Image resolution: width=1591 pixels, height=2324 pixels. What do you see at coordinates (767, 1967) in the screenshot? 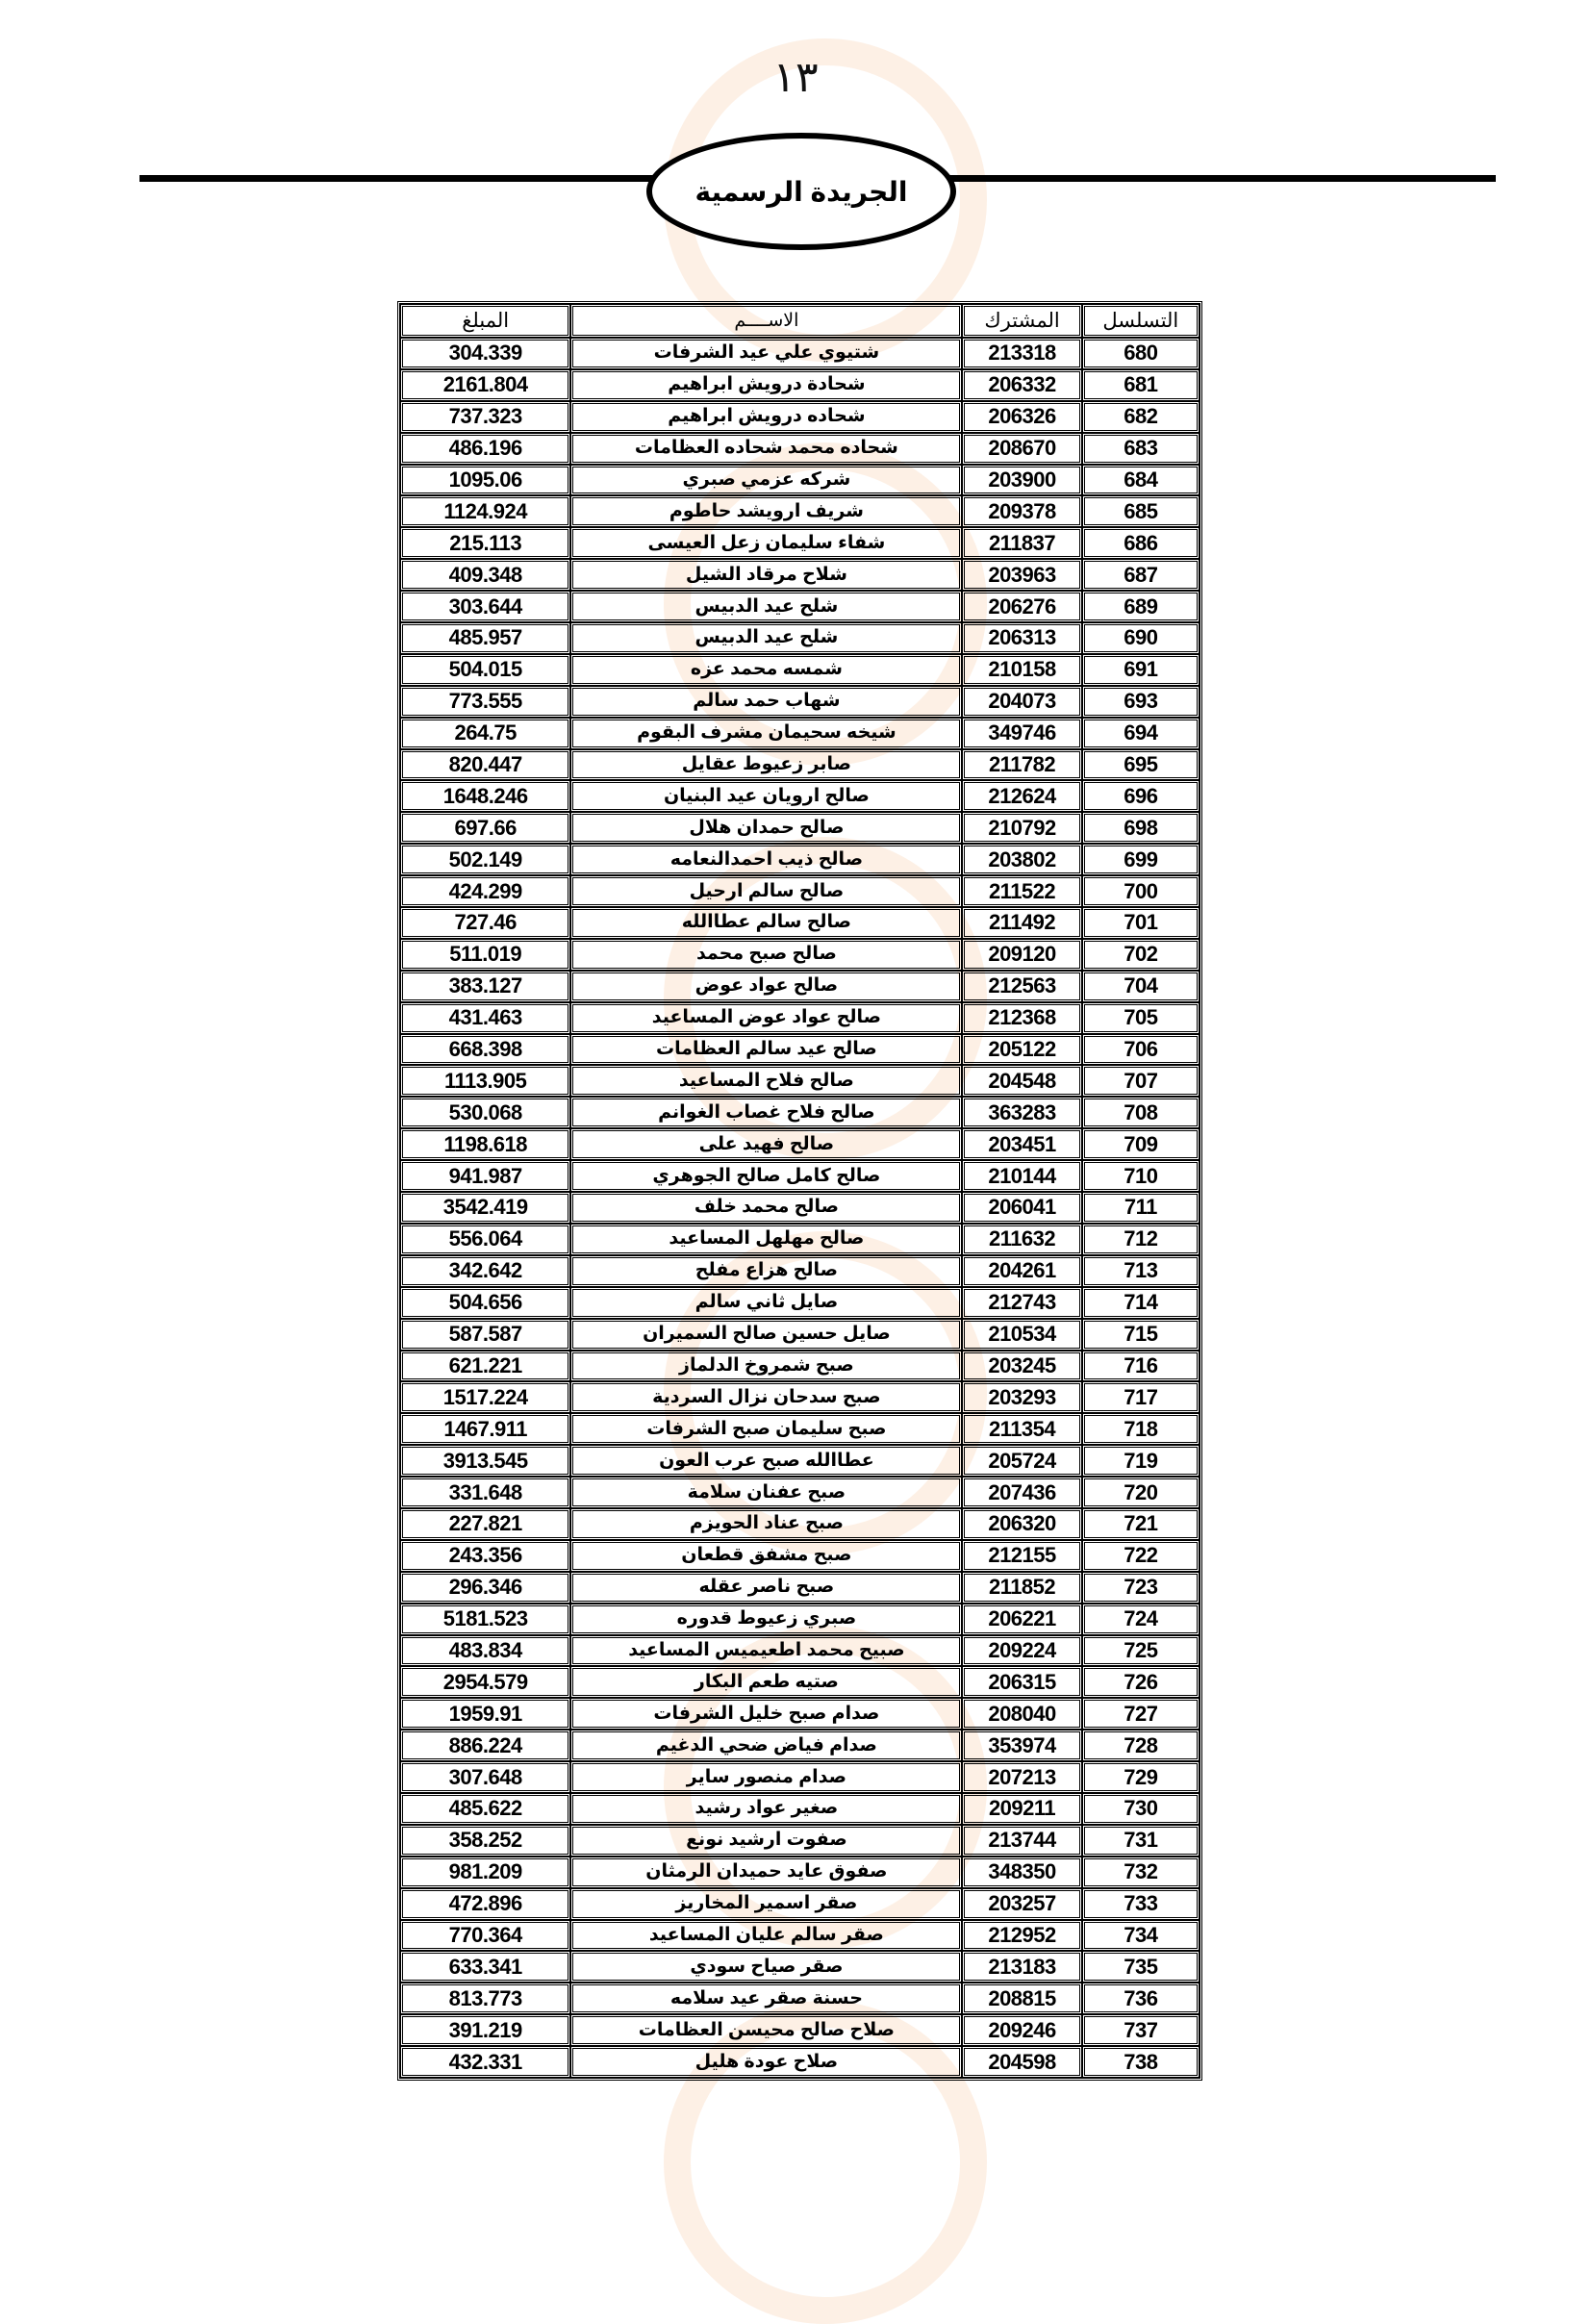
I see `name-cell: صقر صياح سودي` at bounding box center [767, 1967].